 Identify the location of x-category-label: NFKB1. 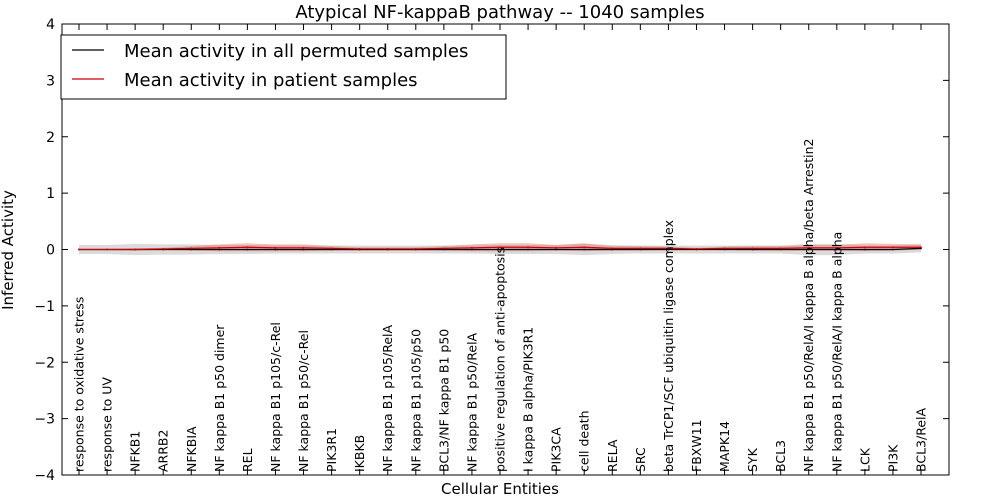
(135, 451).